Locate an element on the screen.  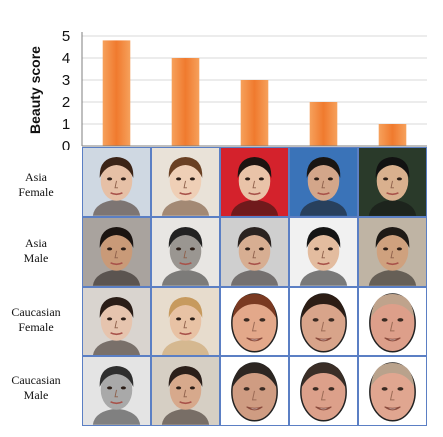
row-label-caucasian-male: Caucasian Male is located at coordinates (36, 388).